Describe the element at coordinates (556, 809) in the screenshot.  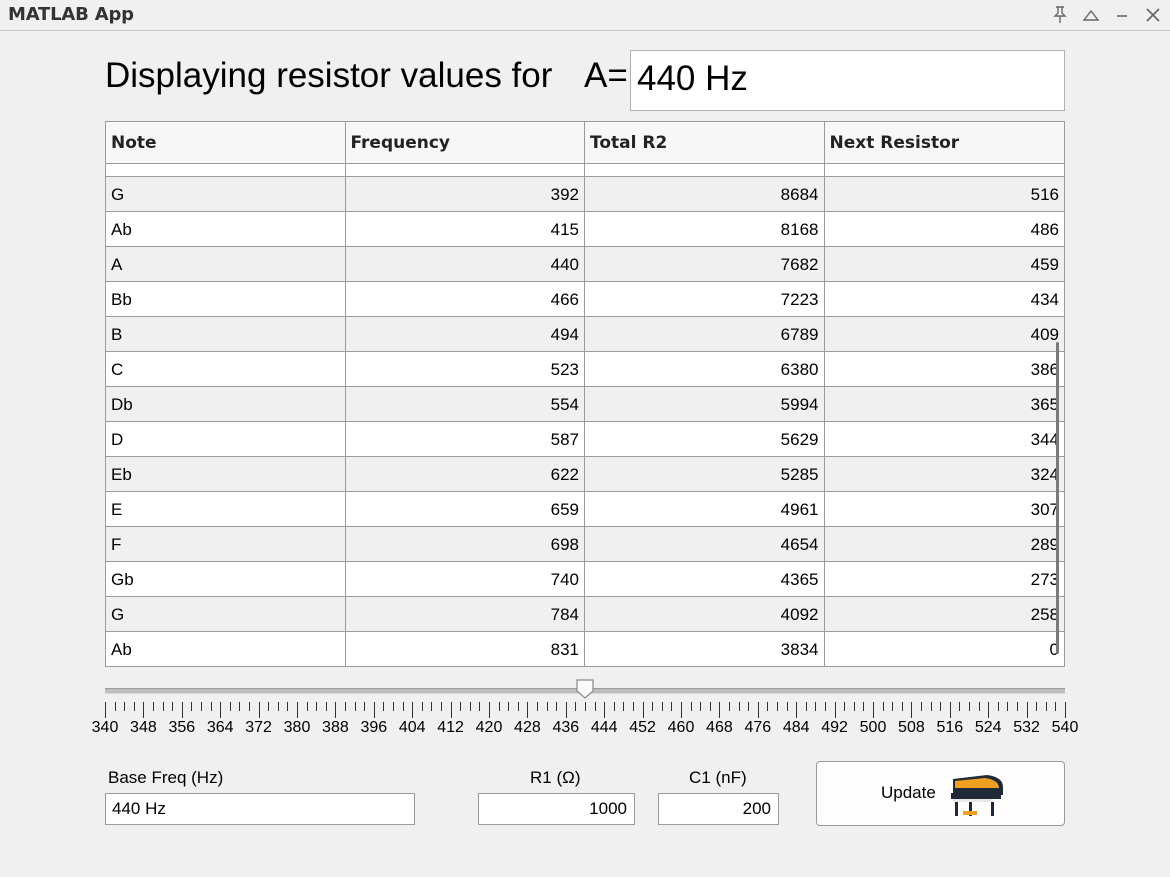
I see `r1-input: 1000` at that location.